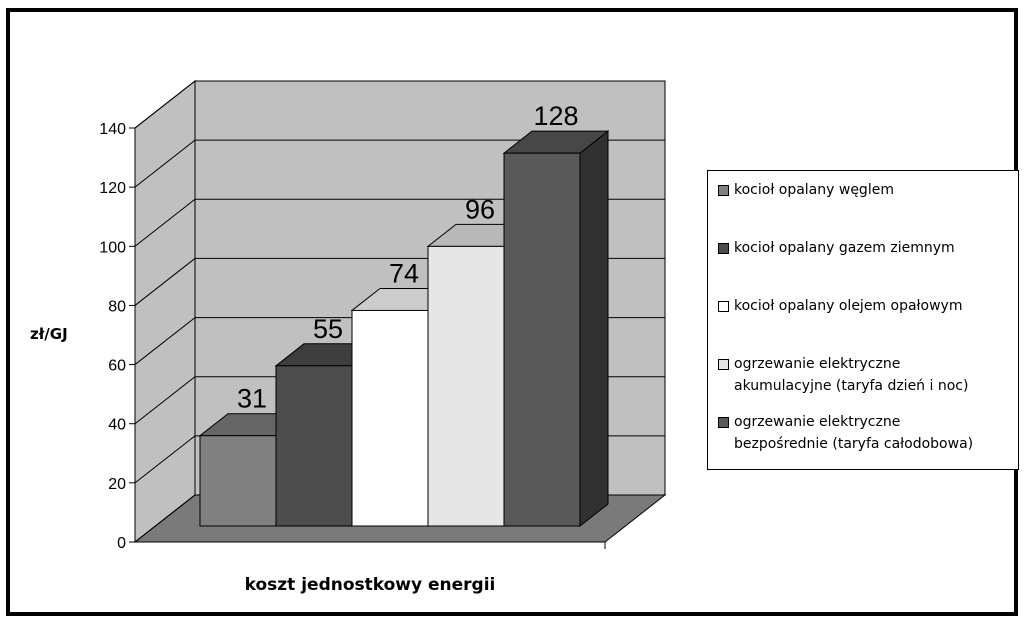 The image size is (1026, 624). Describe the element at coordinates (848, 306) in the screenshot. I see `legend-label: kocioł opalany olejem opałowym` at that location.